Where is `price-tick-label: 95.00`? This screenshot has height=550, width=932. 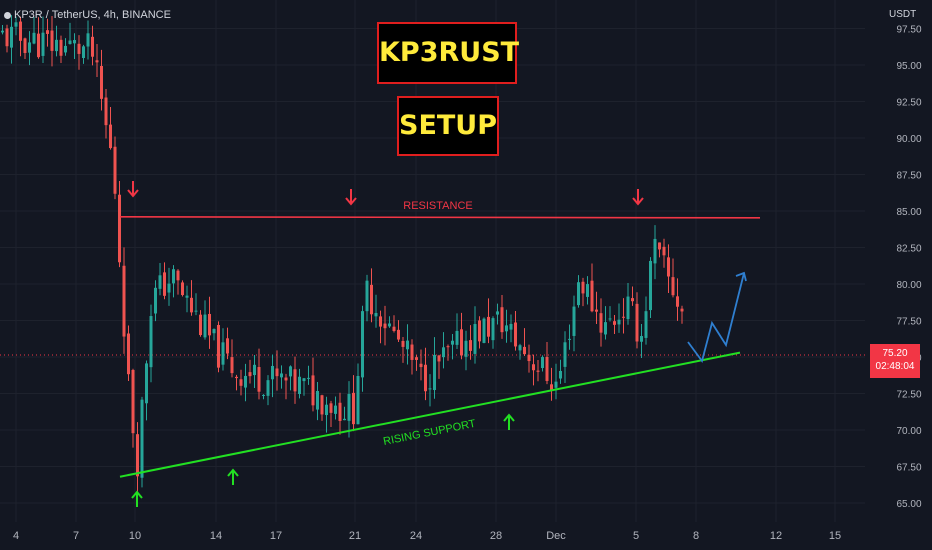
price-tick-label: 95.00 is located at coordinates (908, 66).